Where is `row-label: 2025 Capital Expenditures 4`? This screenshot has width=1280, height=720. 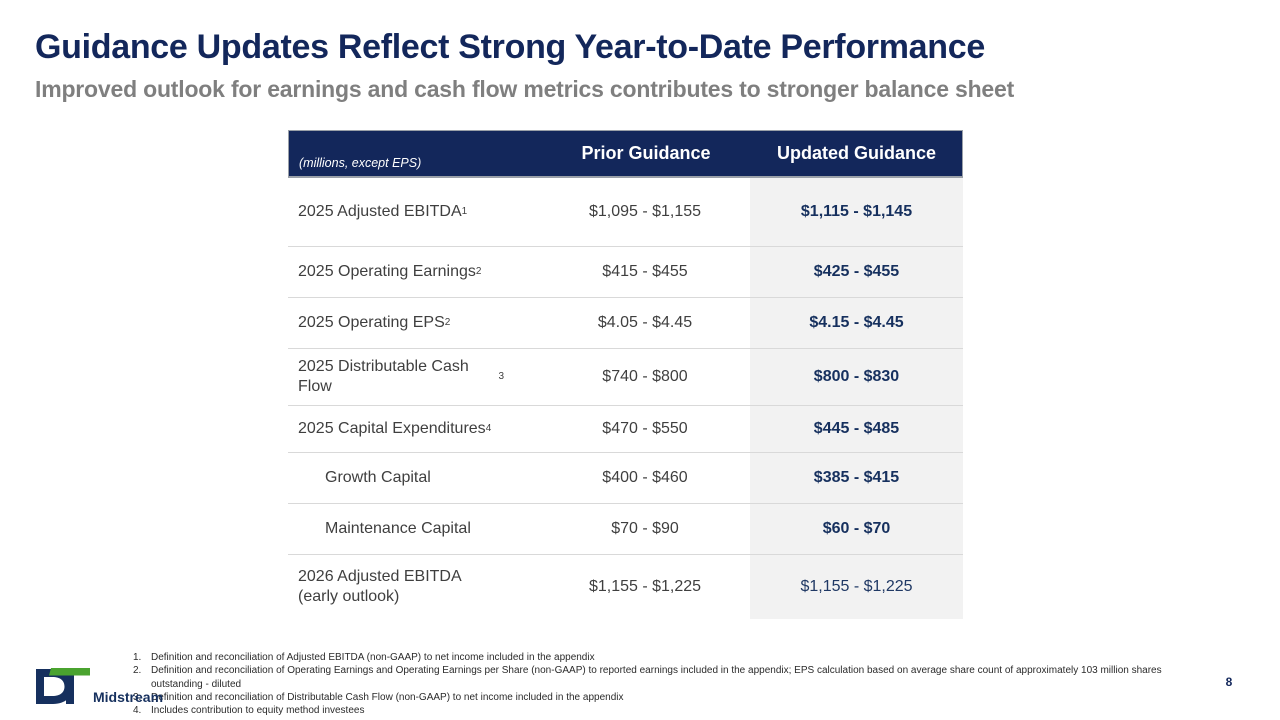 row-label: 2025 Capital Expenditures 4 is located at coordinates (395, 428).